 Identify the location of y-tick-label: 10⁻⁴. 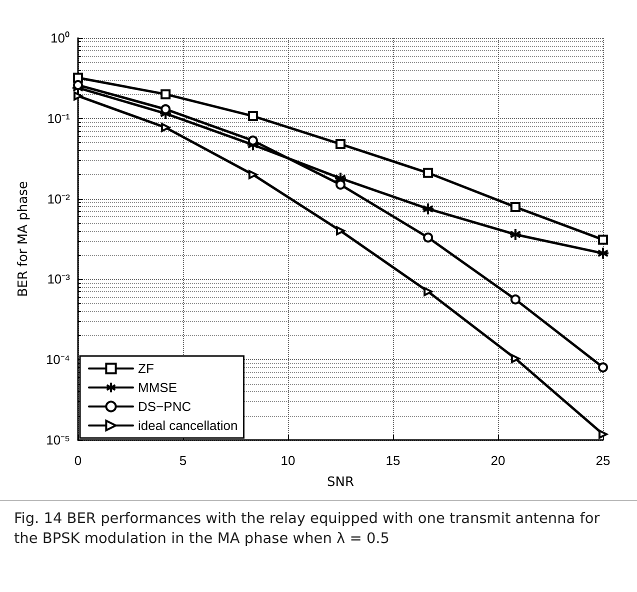
(58, 360).